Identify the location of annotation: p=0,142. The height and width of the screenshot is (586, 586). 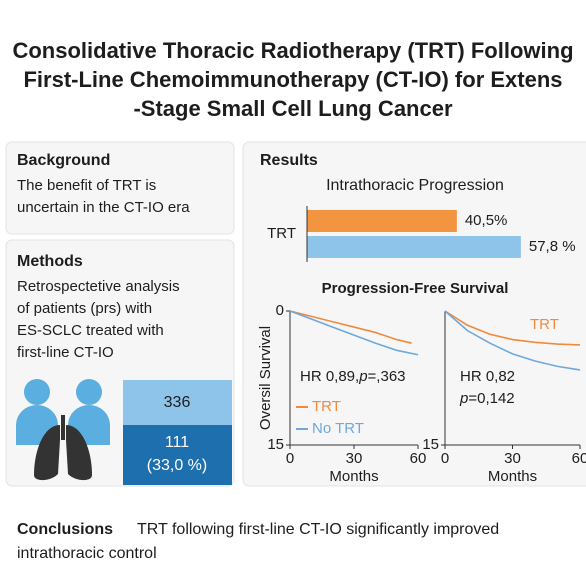
(487, 398).